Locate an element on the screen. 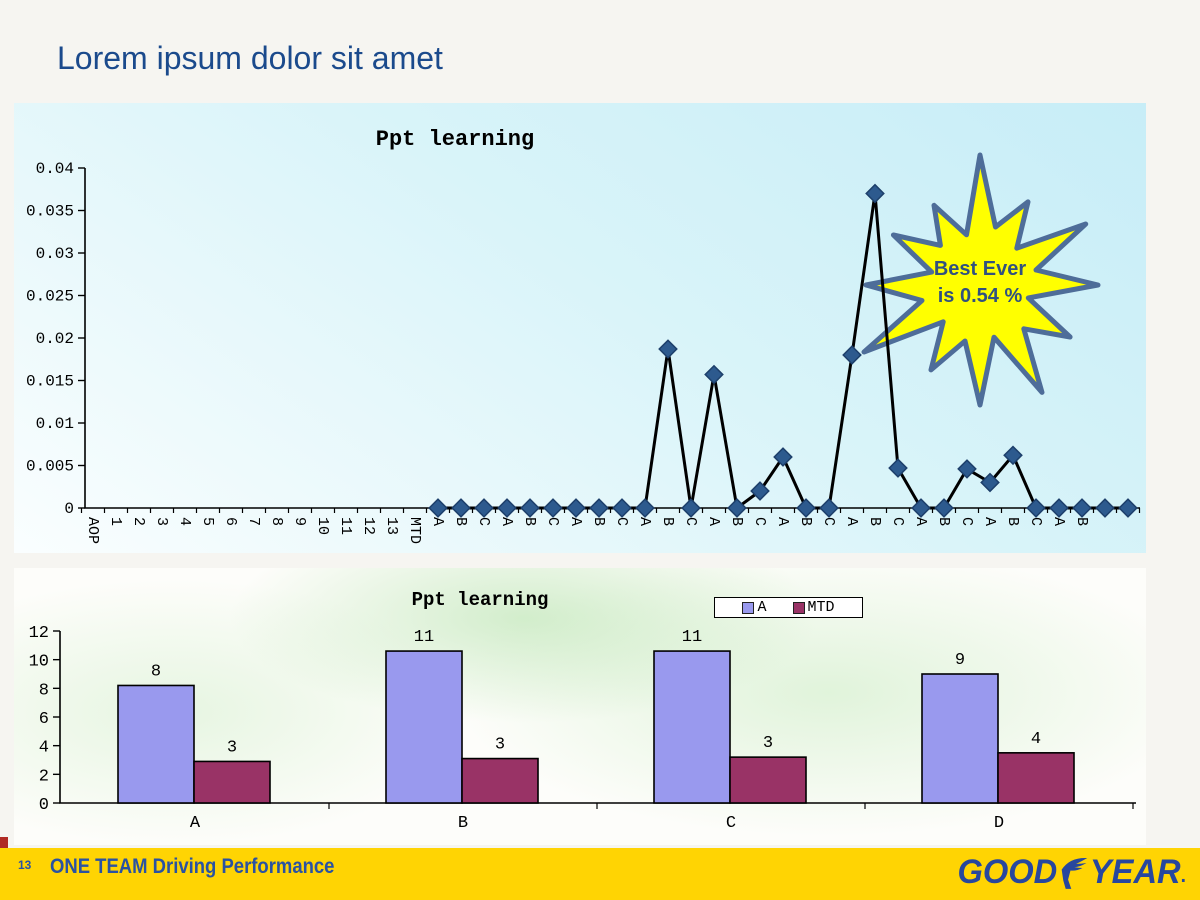 The image size is (1200, 900). logo-text-good: GOOD is located at coordinates (1007, 872).